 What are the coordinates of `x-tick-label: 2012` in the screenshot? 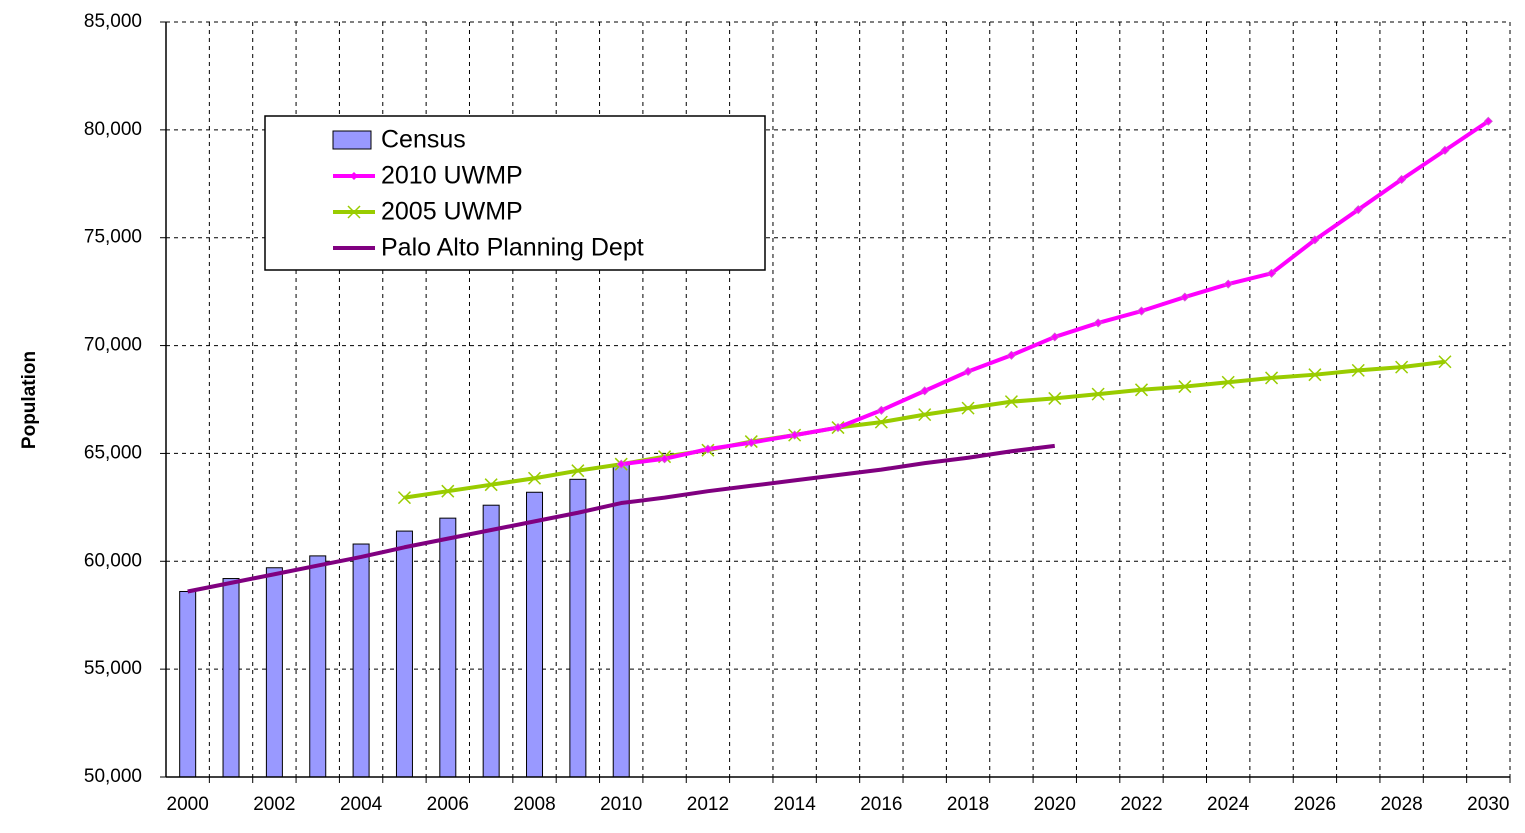 It's located at (708, 804).